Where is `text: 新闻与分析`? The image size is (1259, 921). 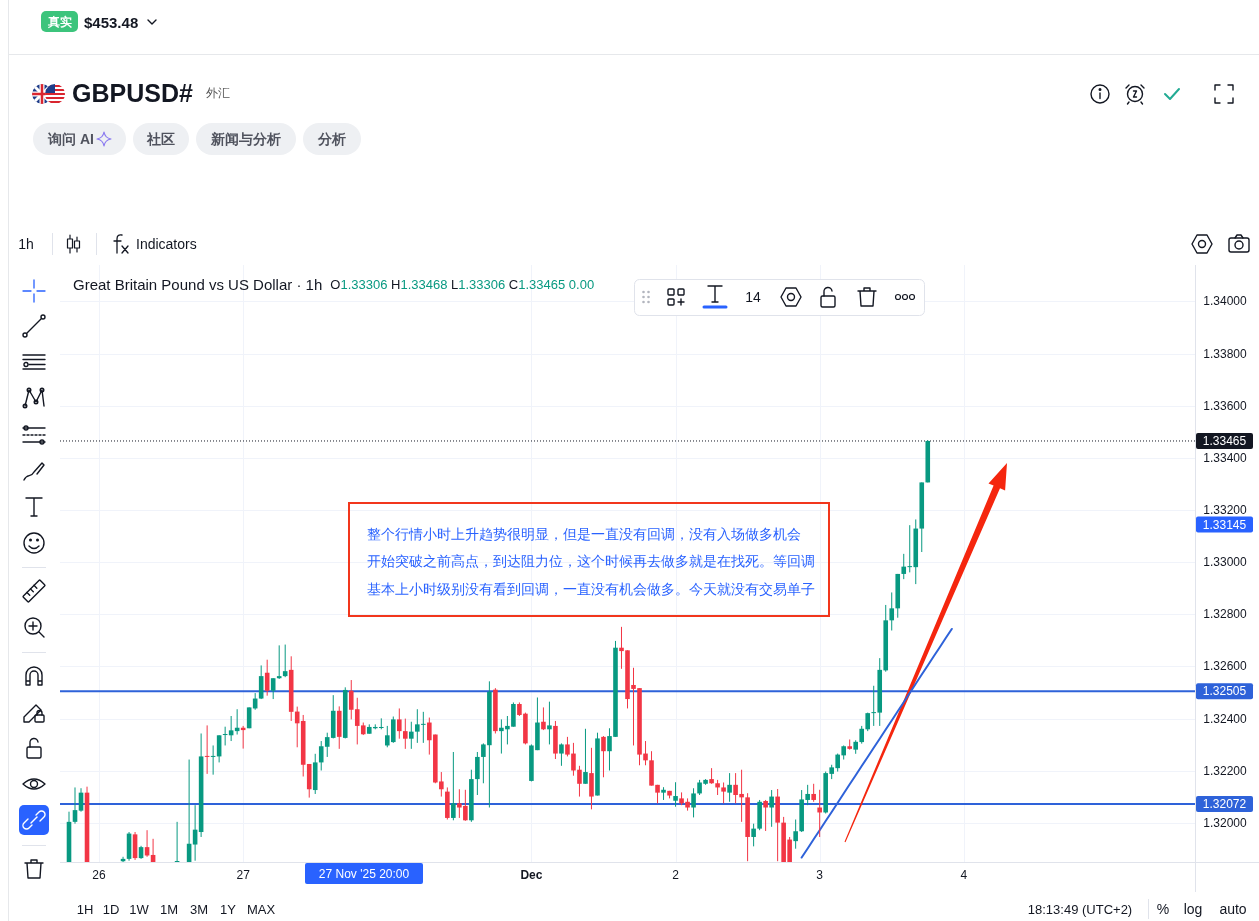
text: 新闻与分析 is located at coordinates (245, 139).